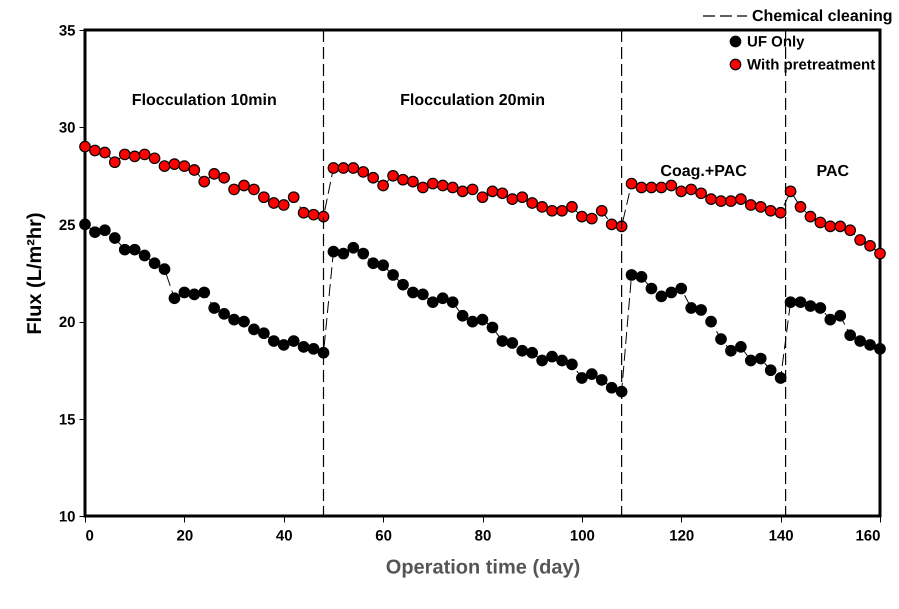  I want to click on x-tick-label: 160, so click(867, 536).